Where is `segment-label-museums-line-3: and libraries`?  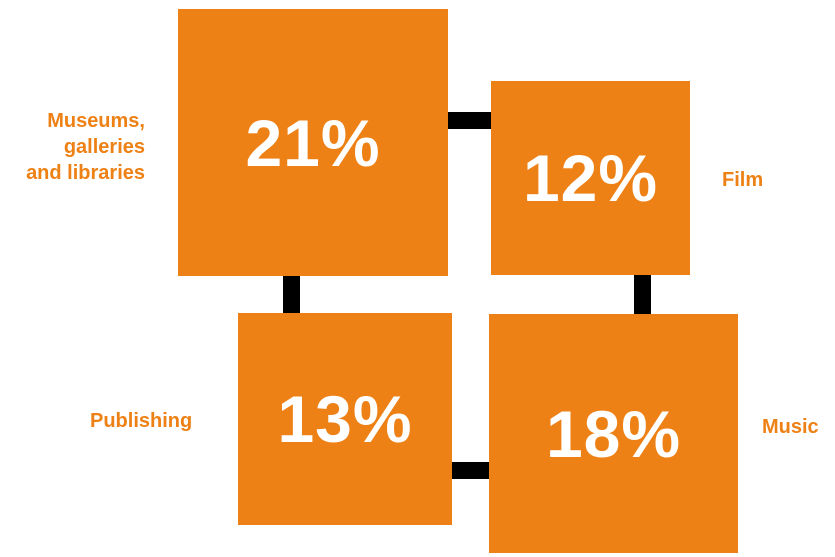
segment-label-museums-line-3: and libraries is located at coordinates (85, 173).